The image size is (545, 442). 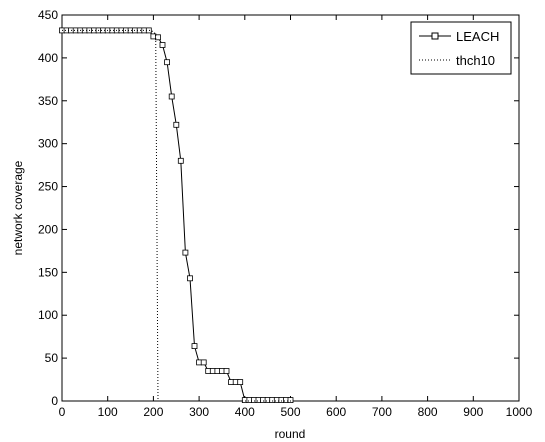 I want to click on x-tick-label: 1000, so click(x=519, y=412).